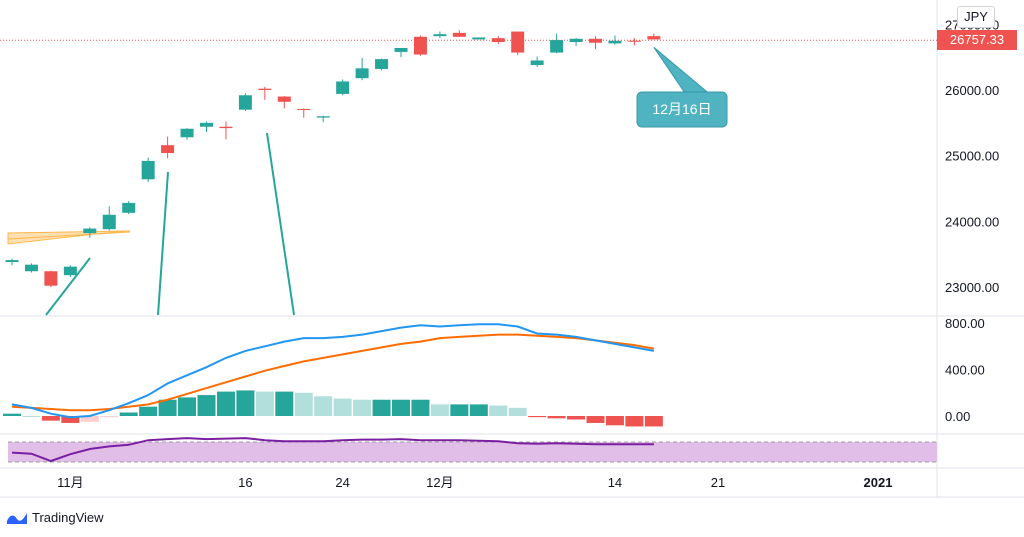  I want to click on macd-line, so click(333, 371).